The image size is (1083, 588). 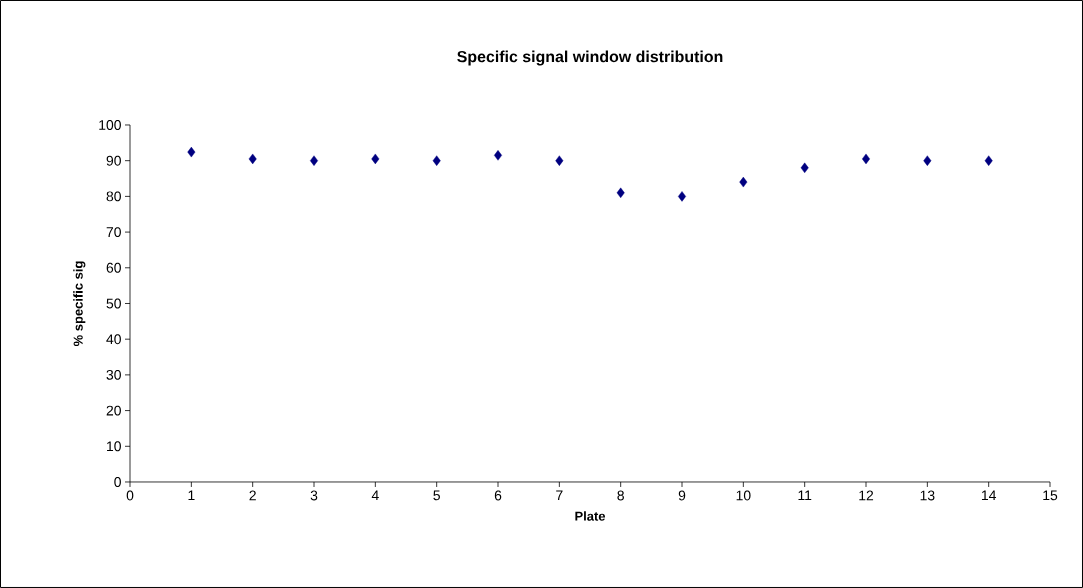 I want to click on x-tick-label: 3, so click(x=314, y=495).